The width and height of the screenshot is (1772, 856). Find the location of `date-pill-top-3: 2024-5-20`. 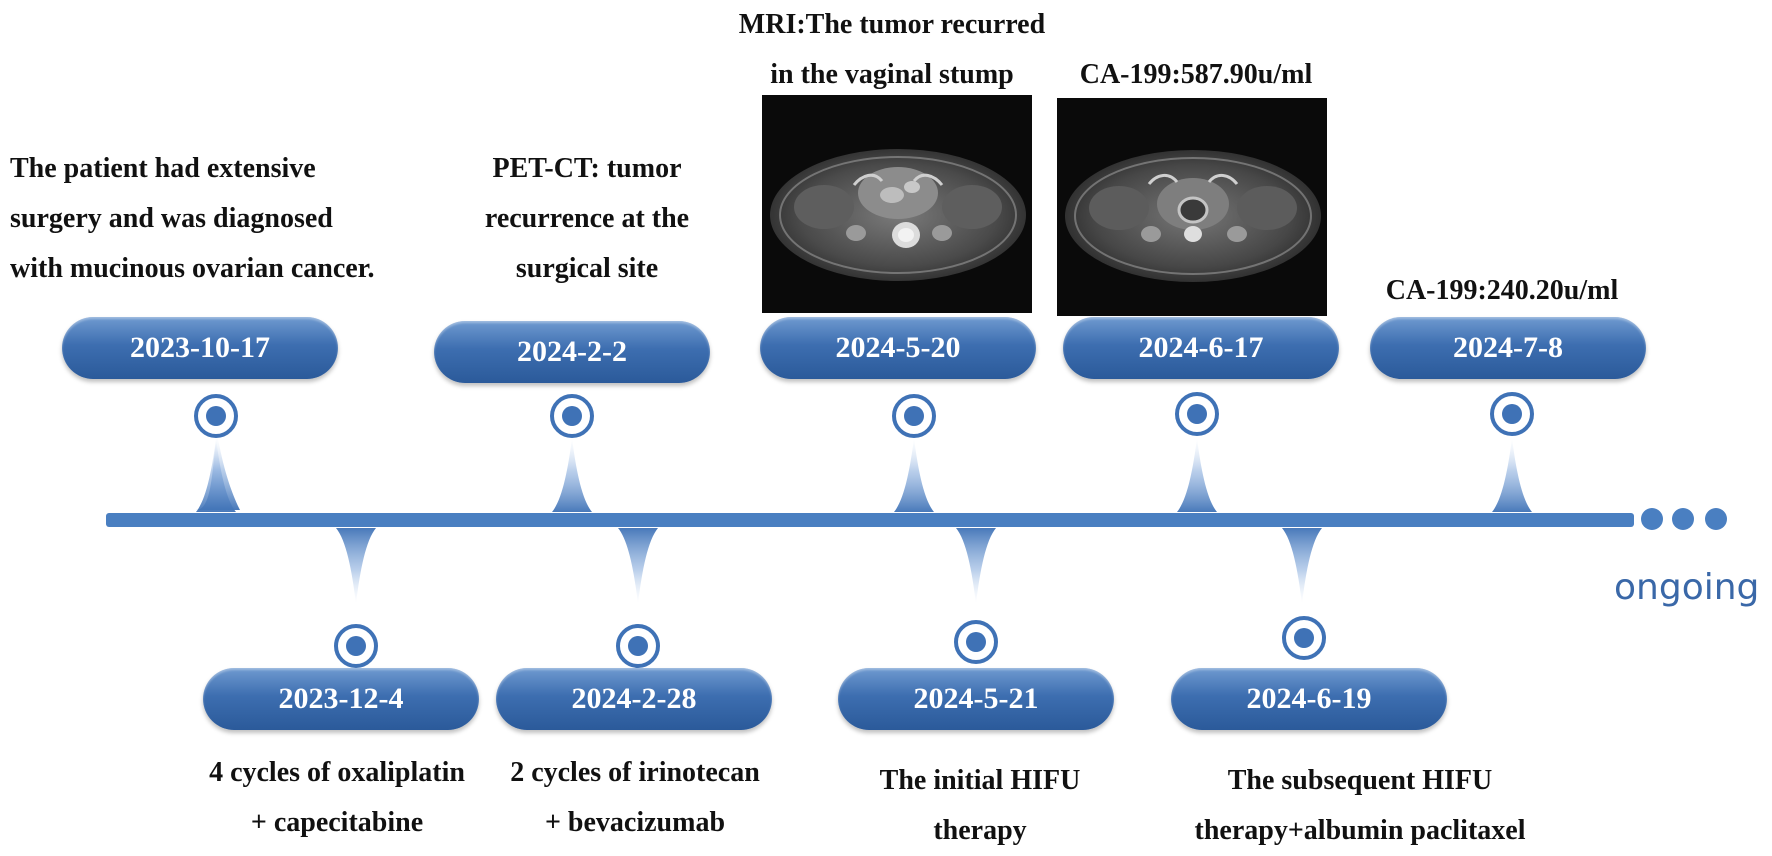

date-pill-top-3: 2024-5-20 is located at coordinates (898, 348).